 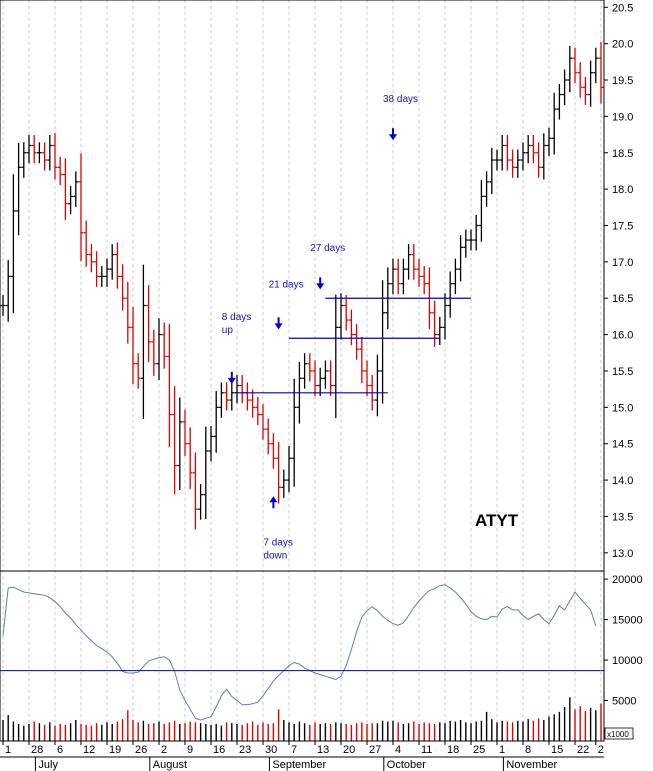 I want to click on day-tick-label: 25, so click(x=479, y=750).